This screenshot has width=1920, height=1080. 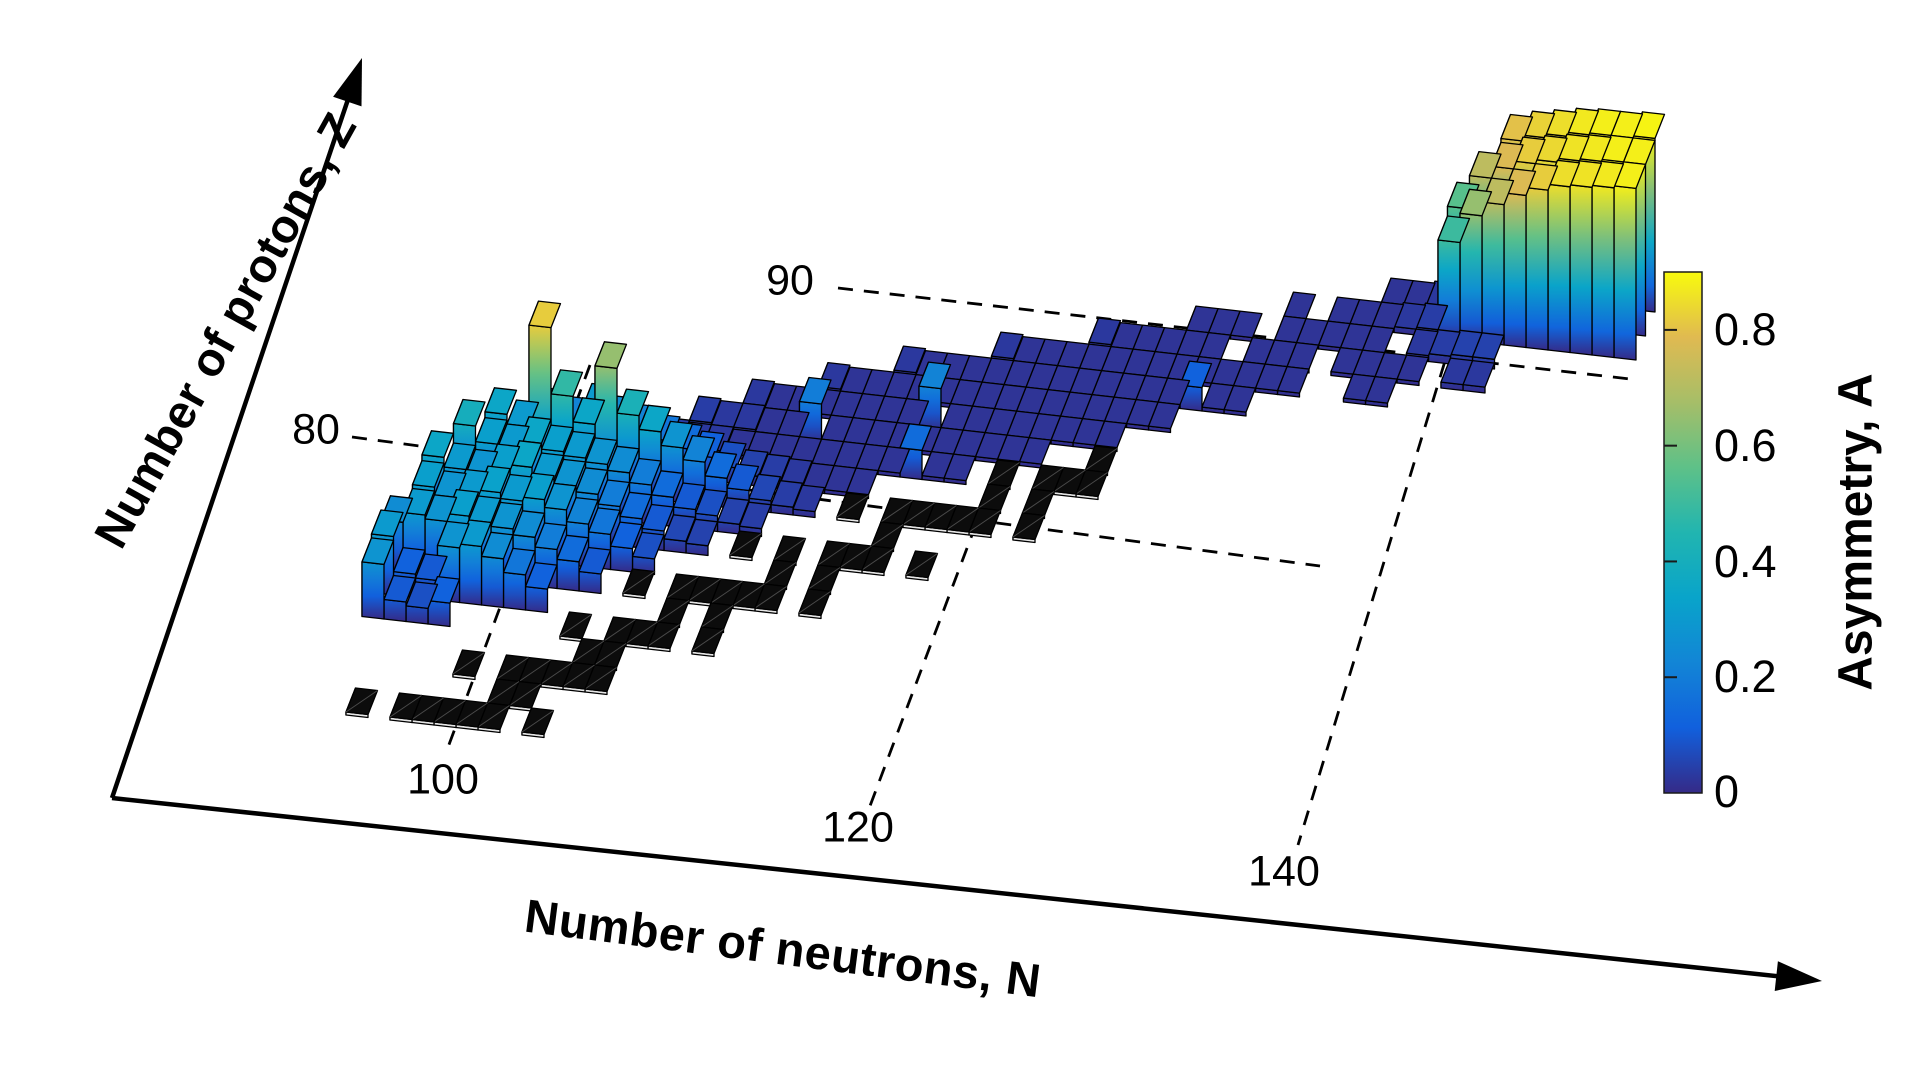 What do you see at coordinates (443, 779) in the screenshot?
I see `x-tick-100: 100` at bounding box center [443, 779].